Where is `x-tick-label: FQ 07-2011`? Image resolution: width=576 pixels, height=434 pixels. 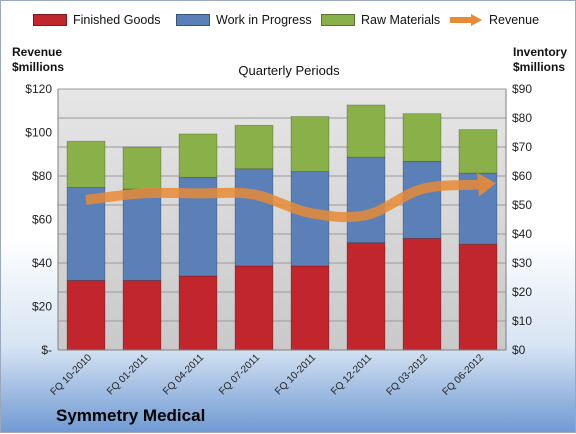 x-tick-label: FQ 07-2011 is located at coordinates (239, 374).